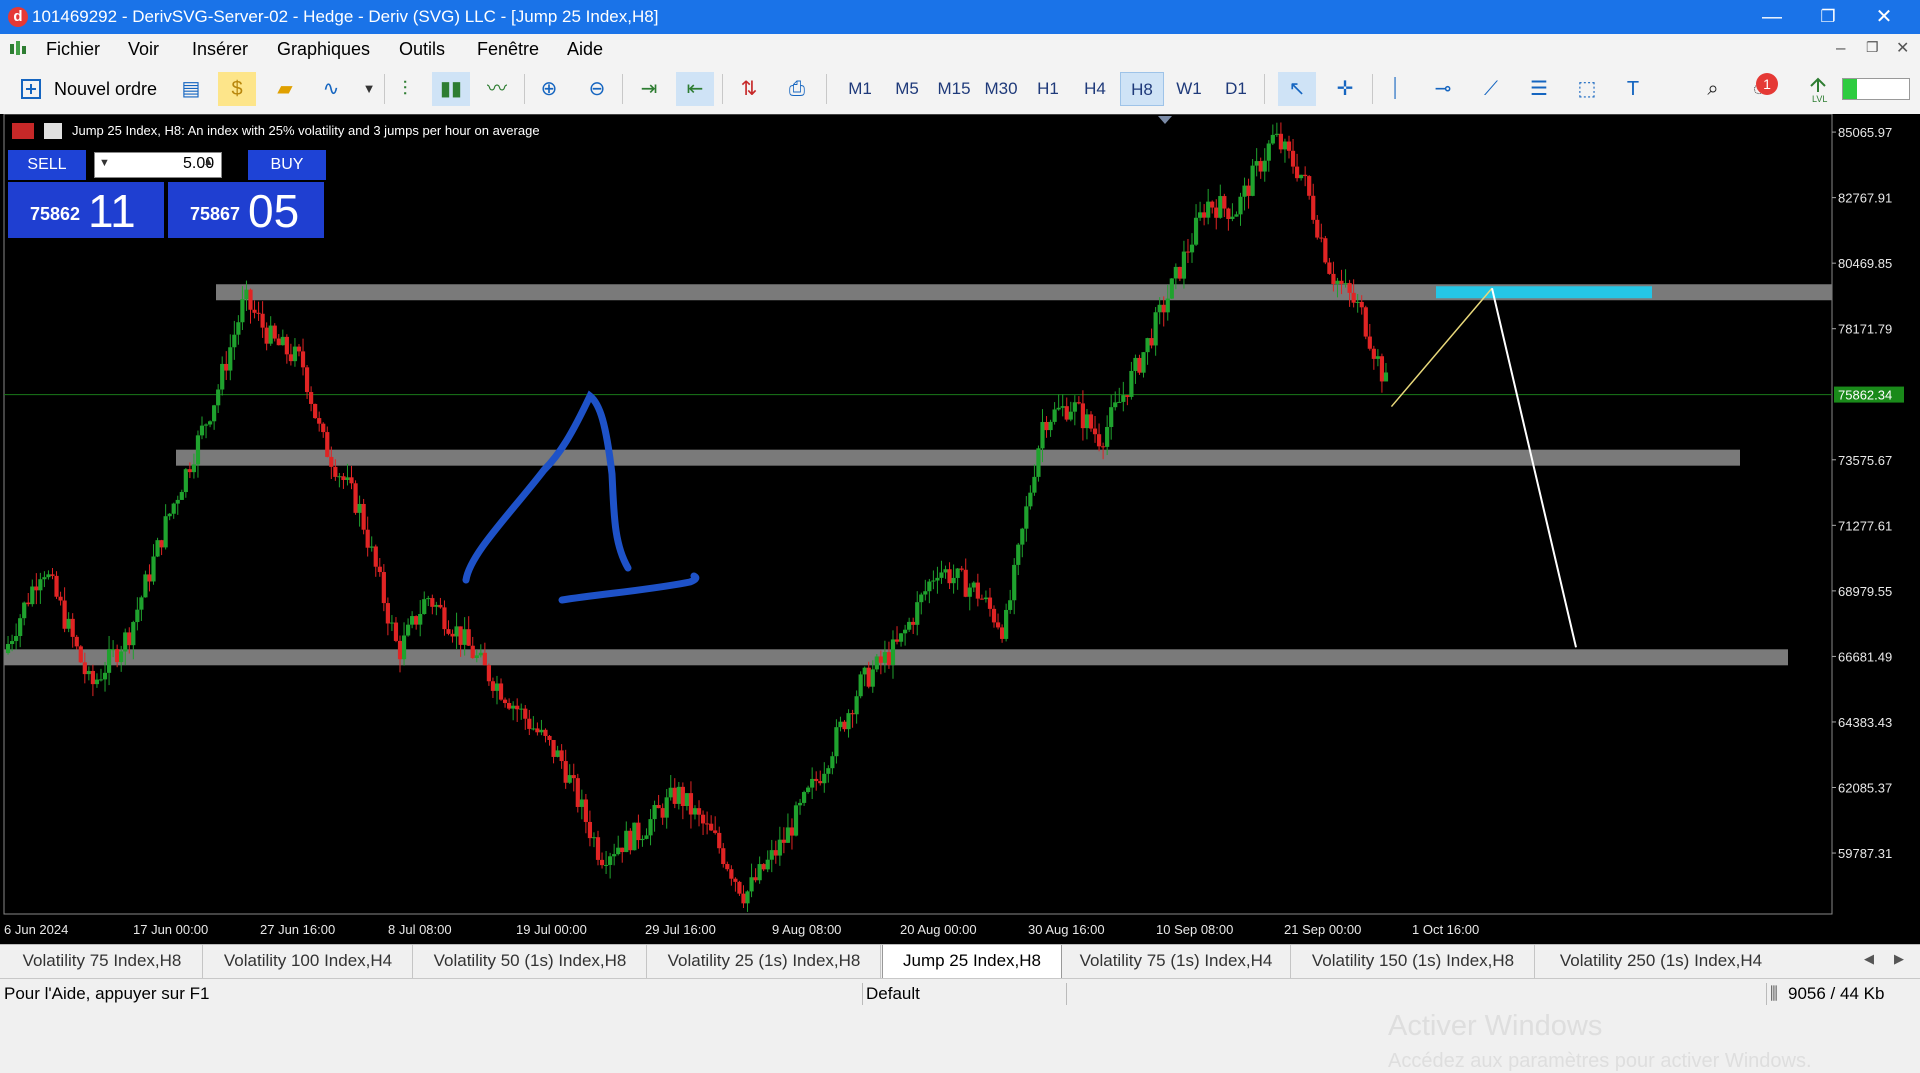  I want to click on tab-scroll-right-icon: ▶, so click(1899, 958).